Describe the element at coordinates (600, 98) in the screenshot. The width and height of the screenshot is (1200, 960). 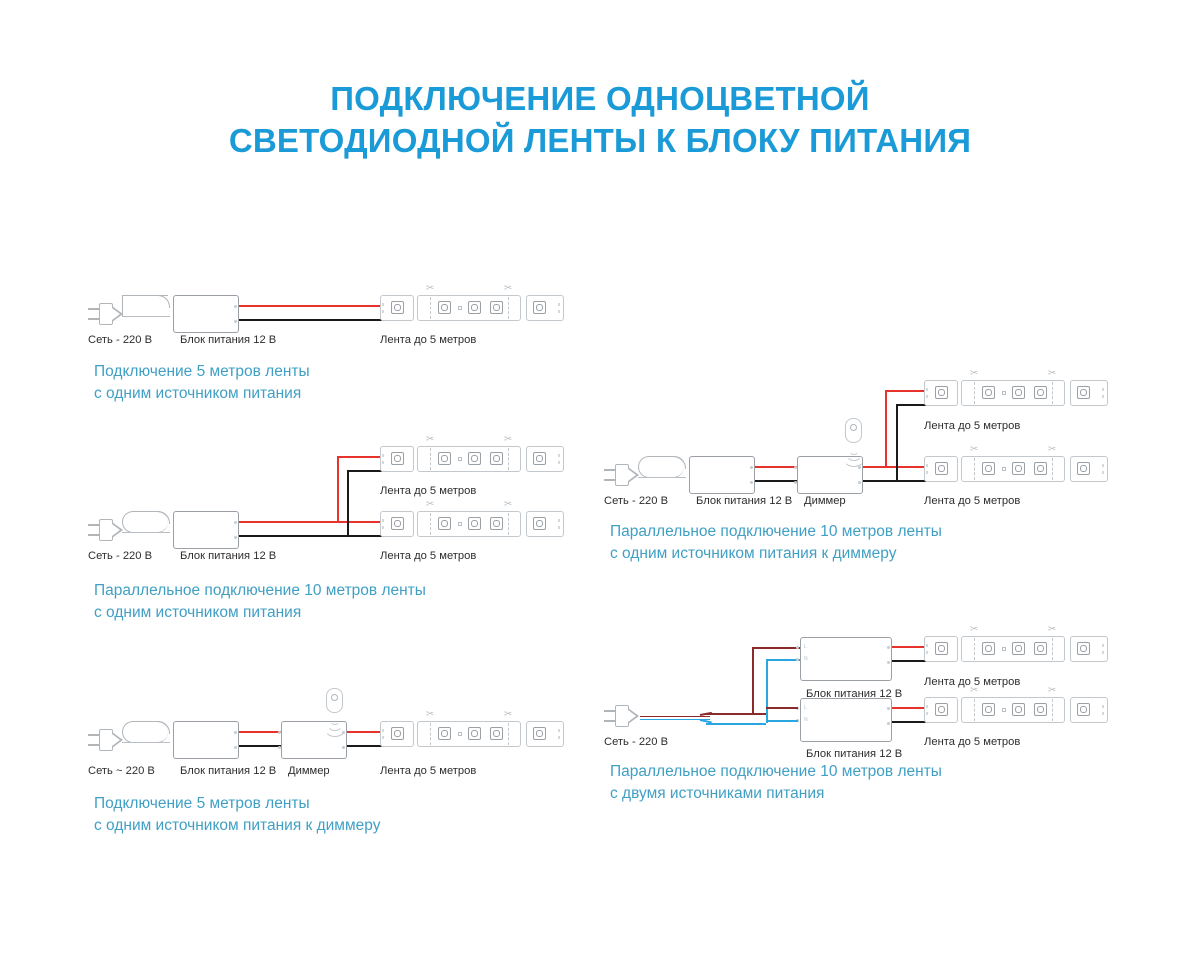
I see `page-title-line-1: ПОДКЛЮЧЕНИЕ ОДНОЦВЕТНОЙ` at that location.